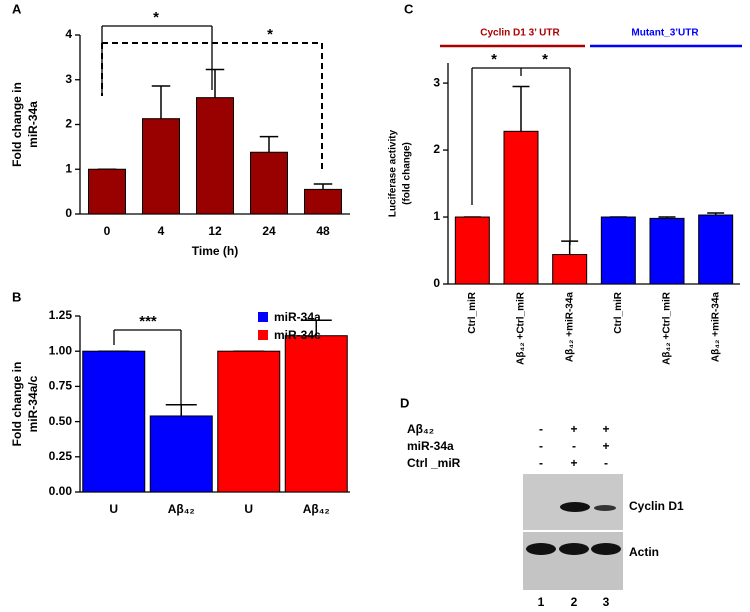  What do you see at coordinates (61, 315) in the screenshot?
I see `y-tick-label: 1.25` at bounding box center [61, 315].